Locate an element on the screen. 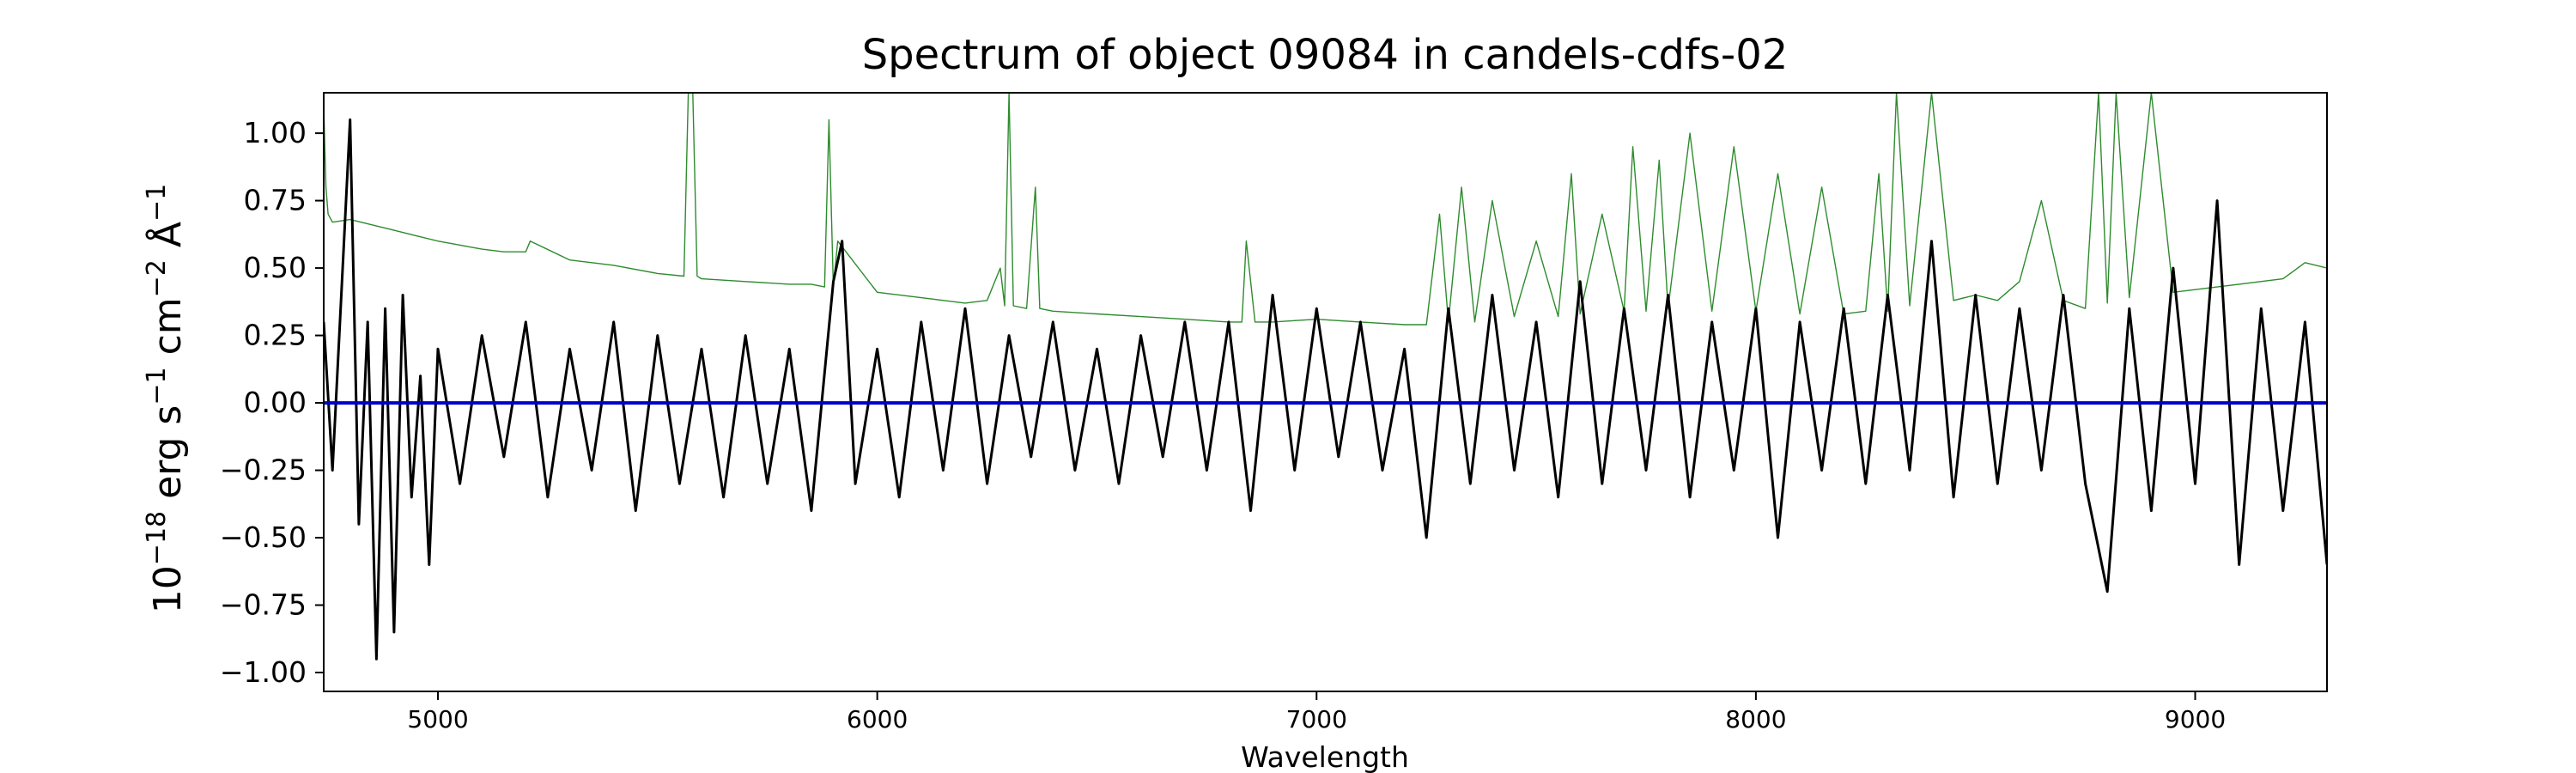 The height and width of the screenshot is (773, 2576). y-tick-label: 0.75 is located at coordinates (275, 200).